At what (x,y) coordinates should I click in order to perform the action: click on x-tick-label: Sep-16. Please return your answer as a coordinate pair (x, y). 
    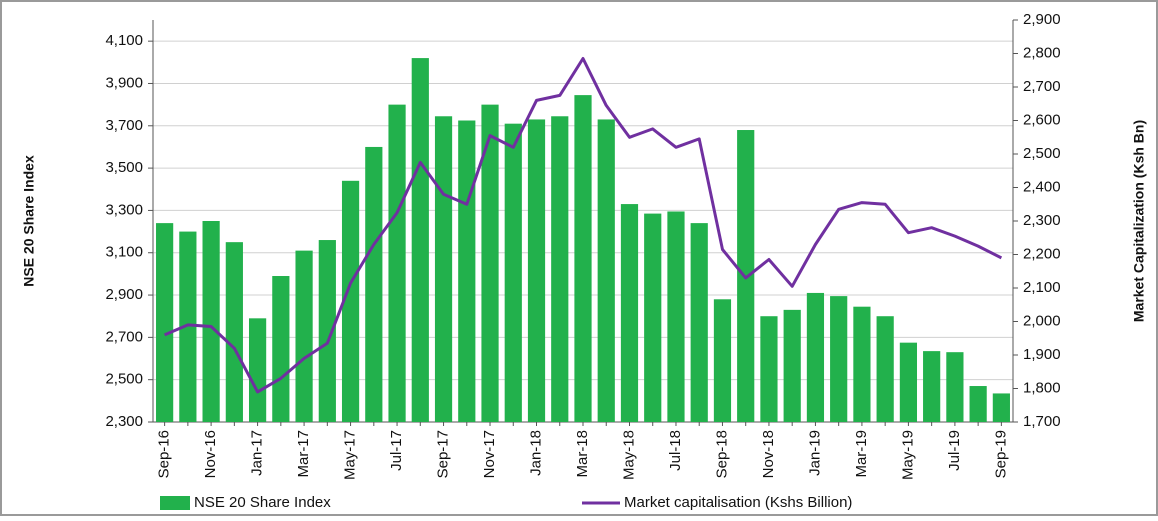
    Looking at the image, I should click on (164, 454).